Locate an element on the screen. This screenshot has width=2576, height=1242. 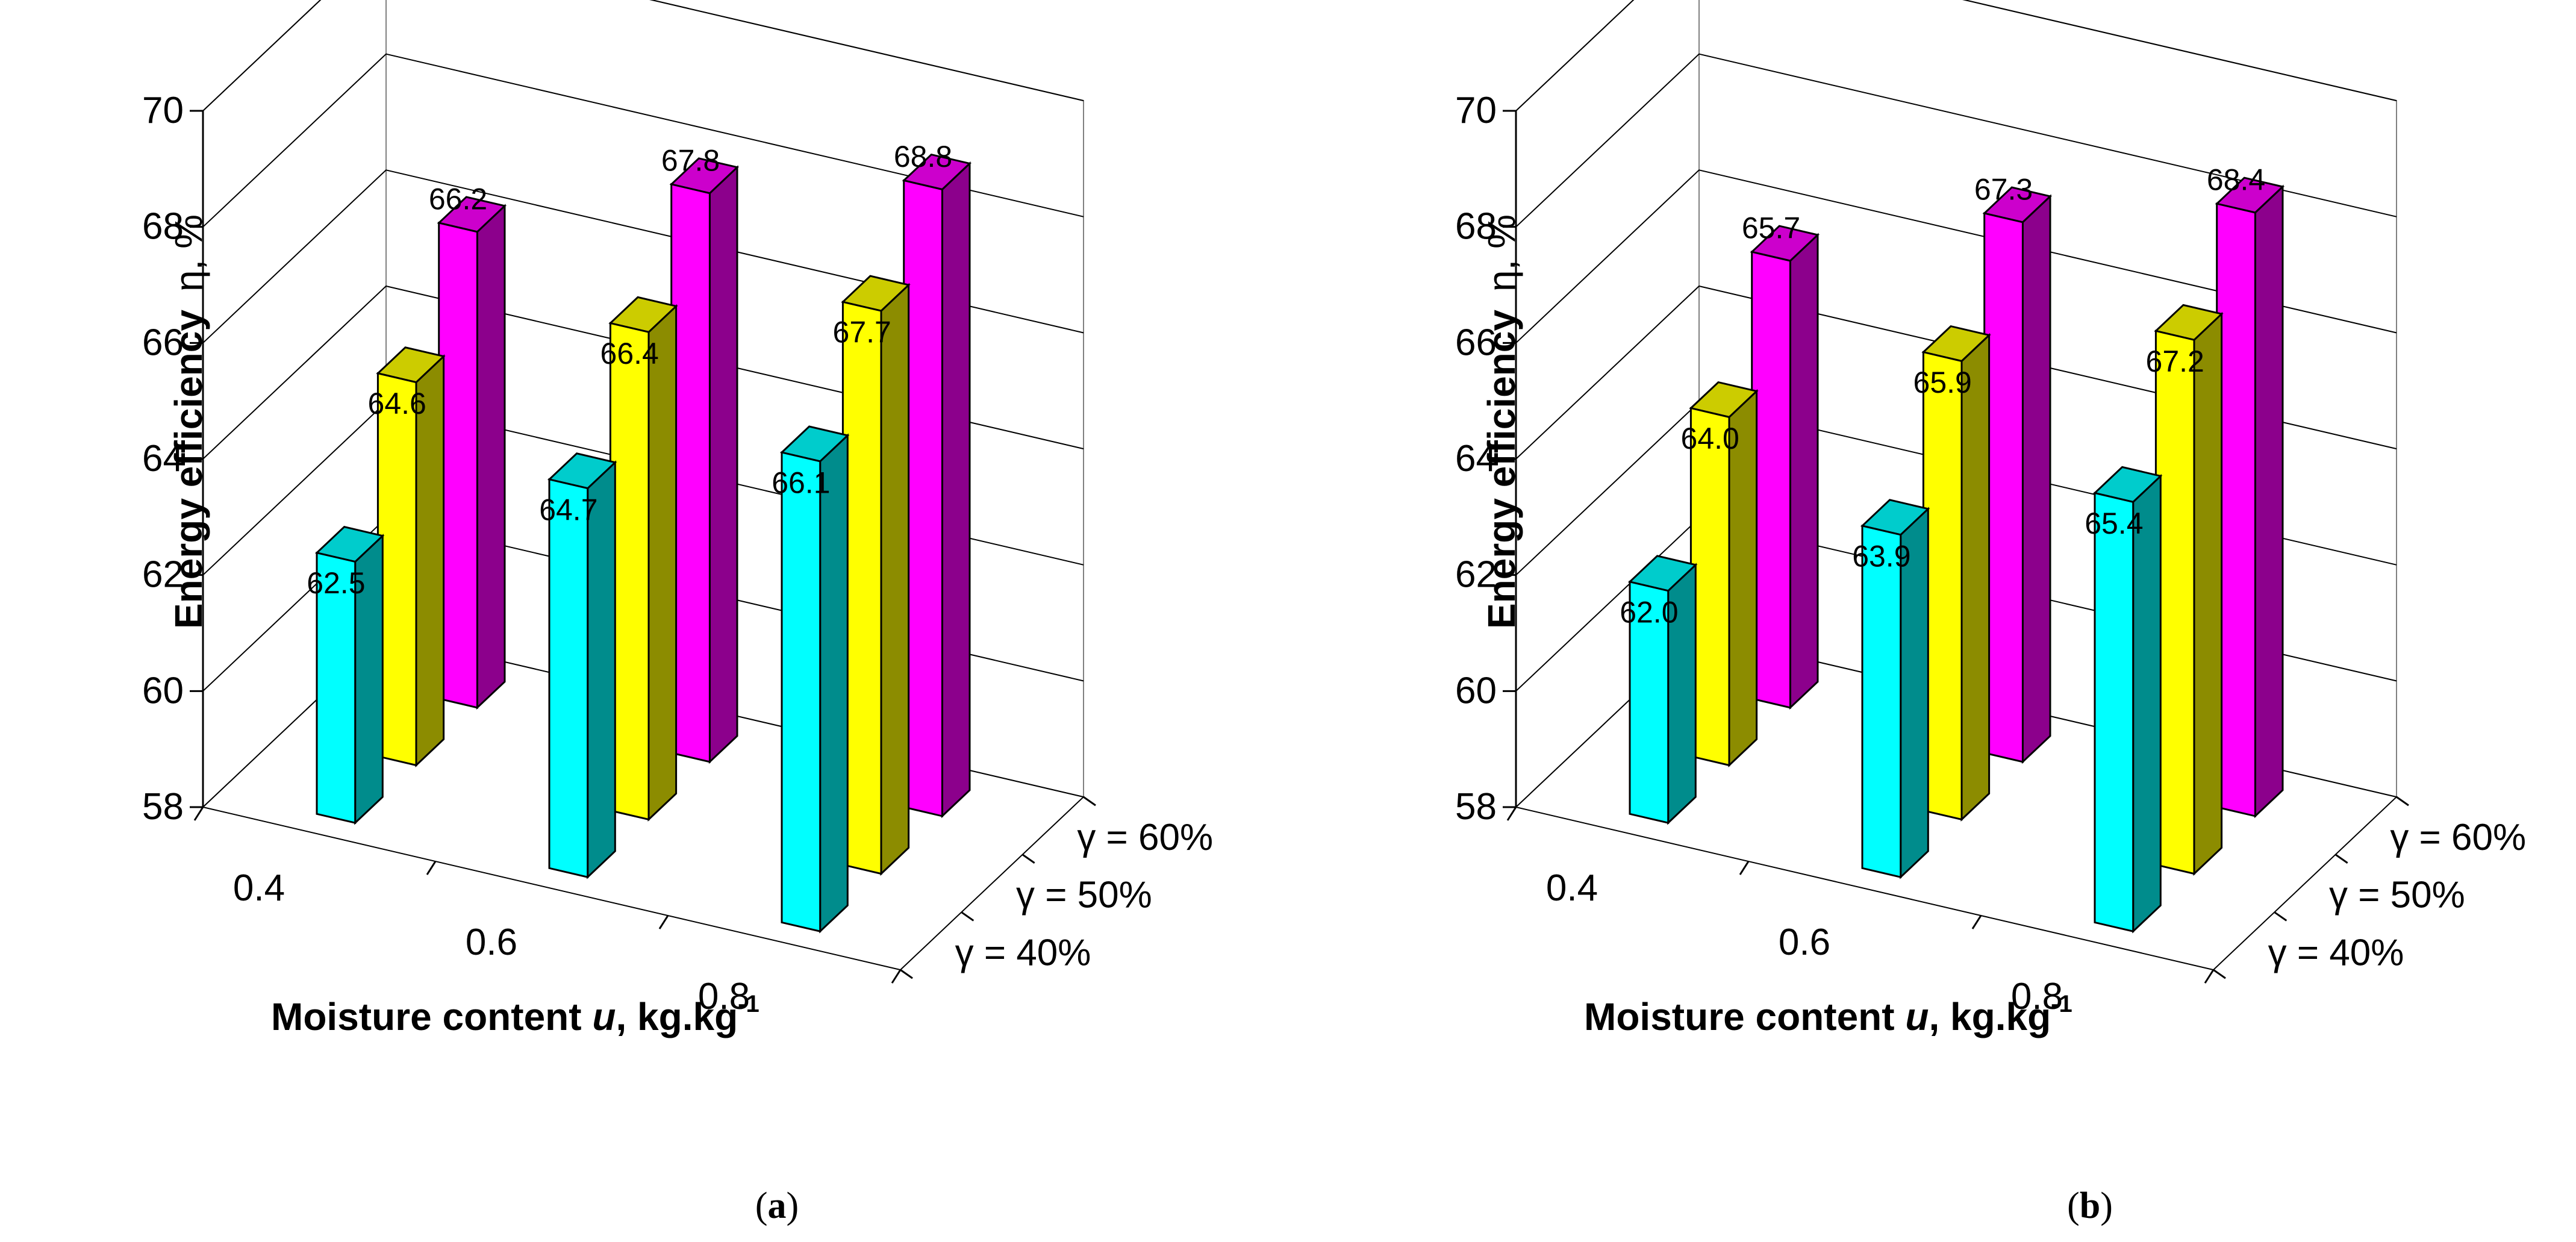
data-label: 67.3 is located at coordinates (2003, 190).